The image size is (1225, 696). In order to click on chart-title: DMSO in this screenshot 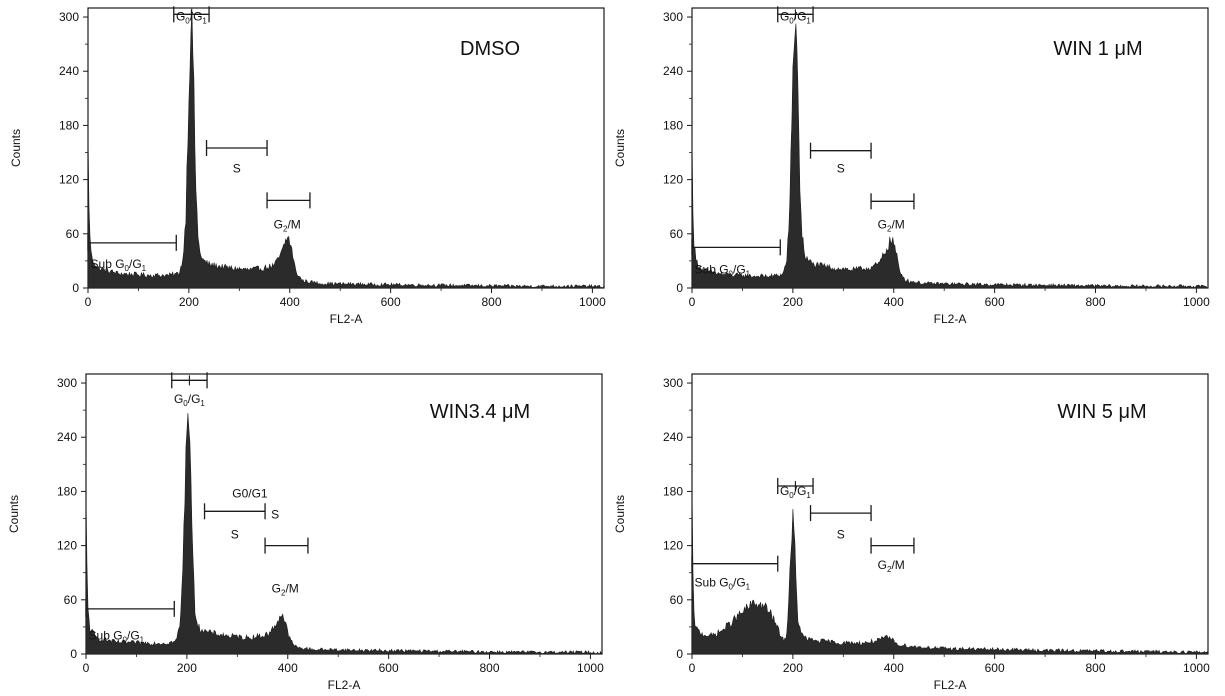, I will do `click(490, 49)`.